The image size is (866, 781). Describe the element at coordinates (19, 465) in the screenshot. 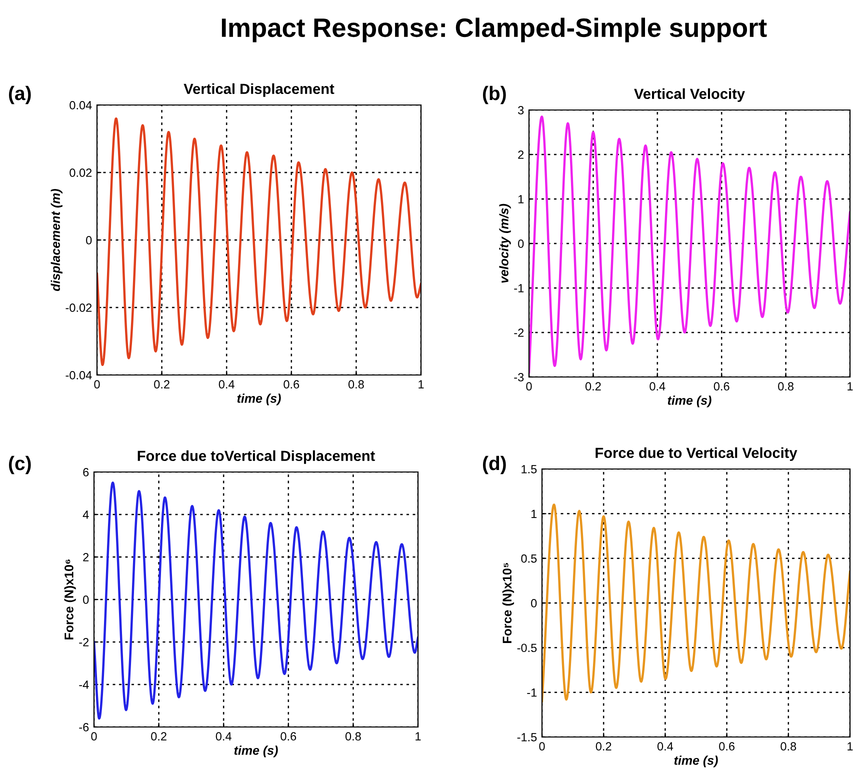

I see `text: (c)` at that location.